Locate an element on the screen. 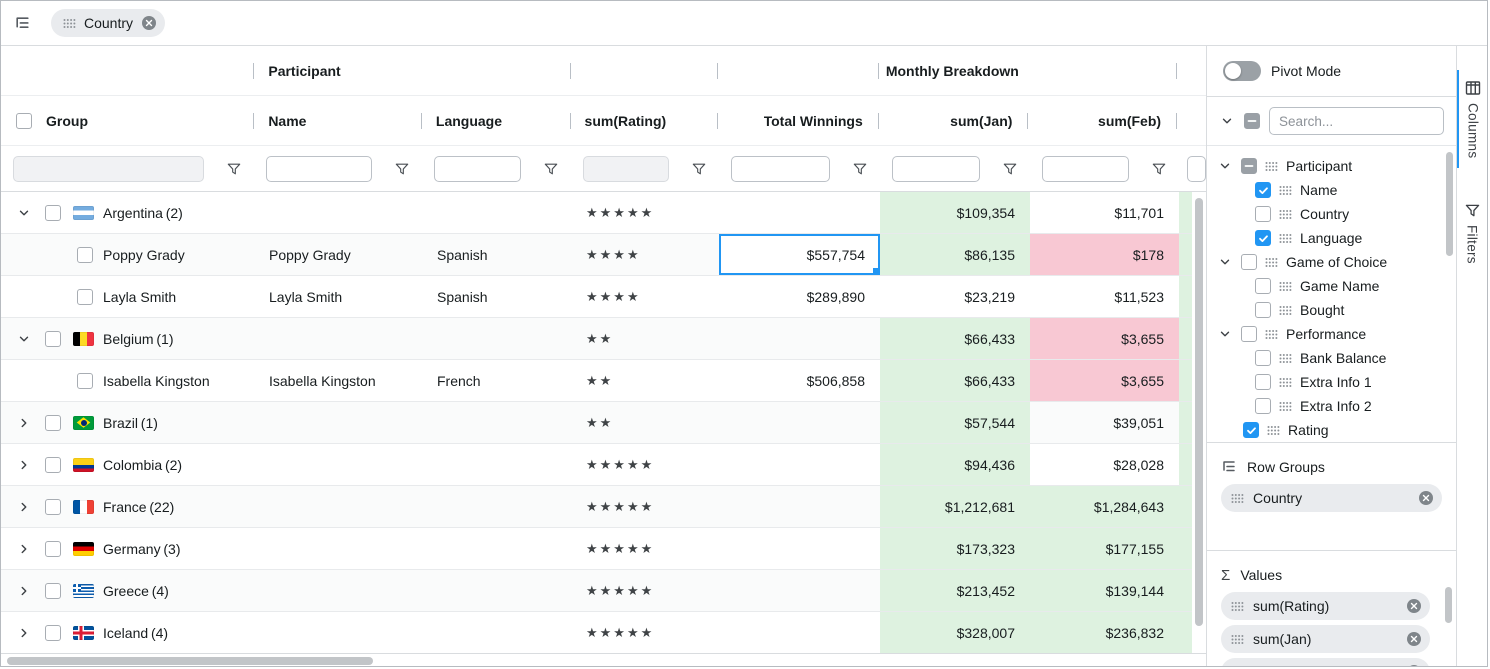 This screenshot has width=1490, height=669. filter-input-sum-feb is located at coordinates (1085, 168).